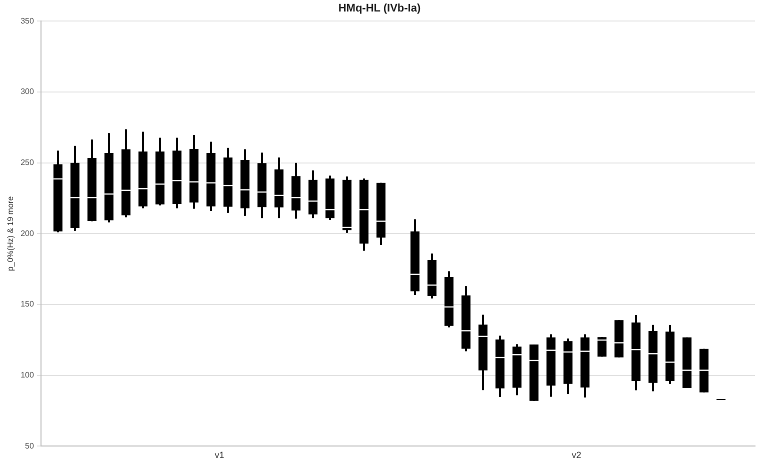 The height and width of the screenshot is (469, 761). What do you see at coordinates (27, 304) in the screenshot?
I see `y-tick-label: 150` at bounding box center [27, 304].